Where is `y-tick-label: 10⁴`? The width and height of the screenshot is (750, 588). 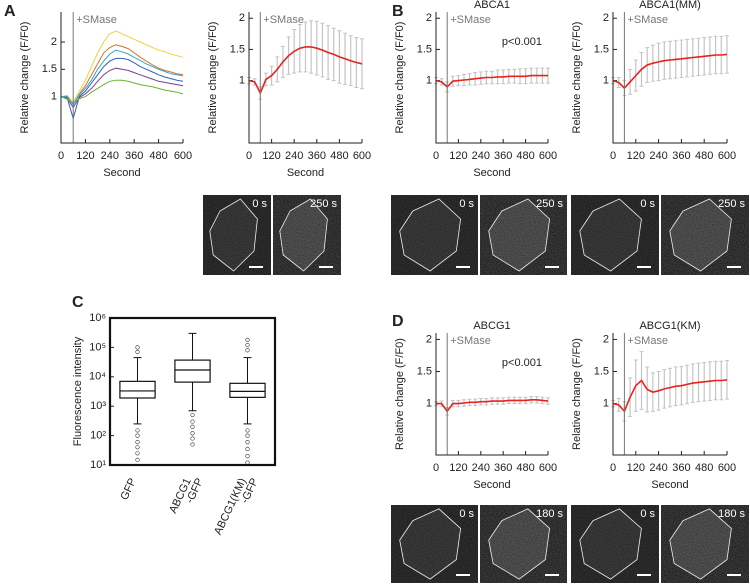 y-tick-label: 10⁴ is located at coordinates (97, 377).